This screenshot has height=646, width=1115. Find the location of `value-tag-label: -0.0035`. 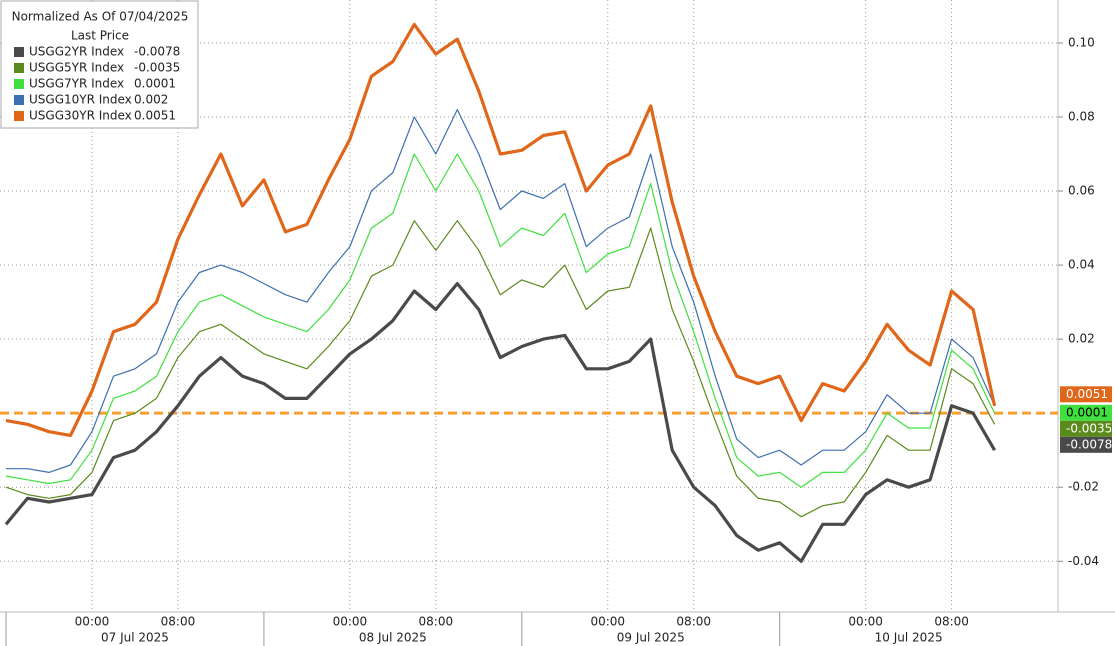

value-tag-label: -0.0035 is located at coordinates (1089, 428).